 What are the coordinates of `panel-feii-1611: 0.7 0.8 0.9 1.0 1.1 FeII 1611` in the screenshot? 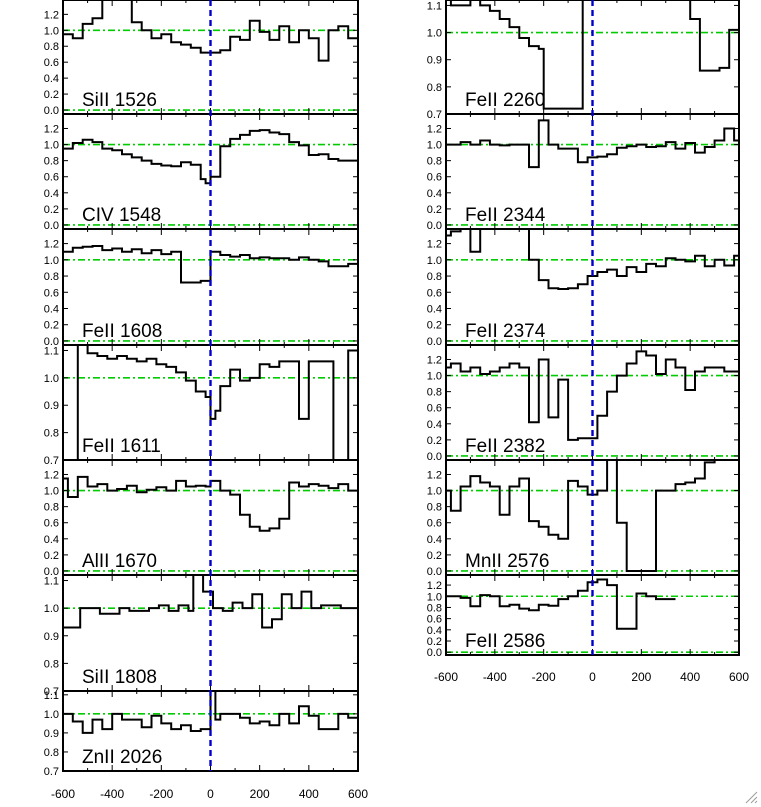 It's located at (201, 405).